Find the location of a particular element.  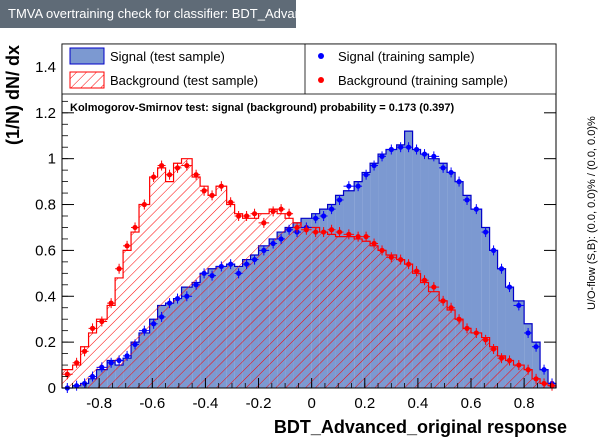

legend-label-signal-test: Signal (test sample) is located at coordinates (167, 56).